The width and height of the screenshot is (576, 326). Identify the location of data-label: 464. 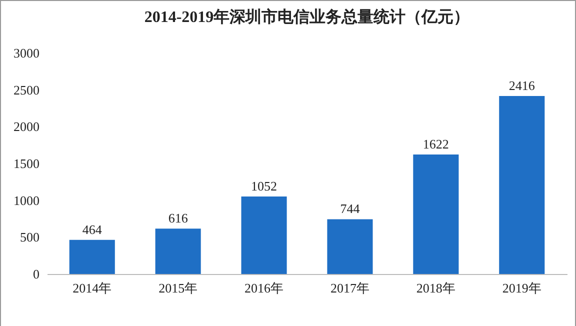
(92, 229).